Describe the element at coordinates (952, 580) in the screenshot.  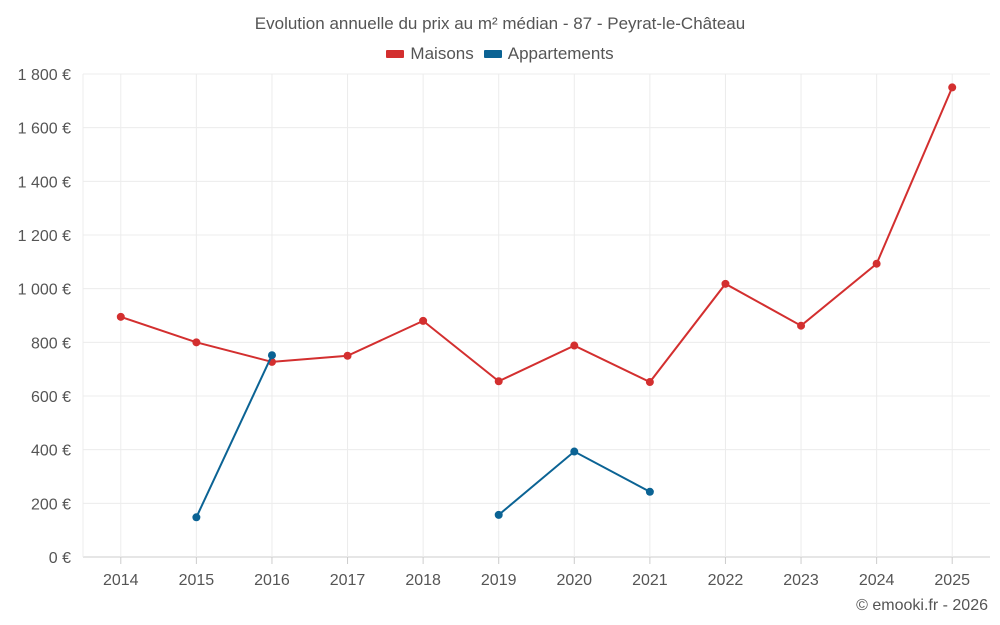
I see `x-tick-label: 2025` at that location.